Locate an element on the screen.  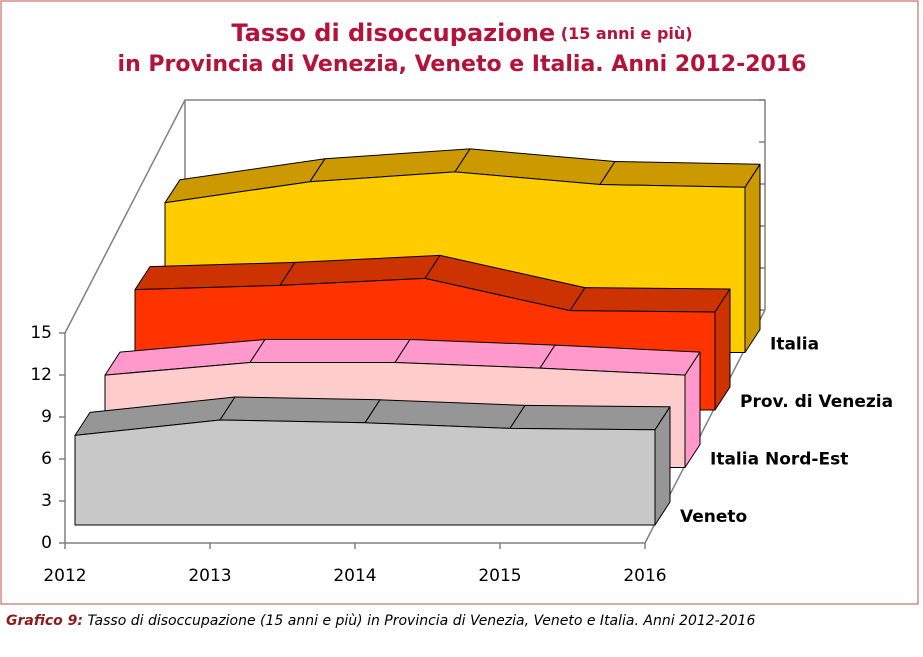
chart-title-line: Tasso di disoccupazione (15 anni e più) is located at coordinates (461, 33).